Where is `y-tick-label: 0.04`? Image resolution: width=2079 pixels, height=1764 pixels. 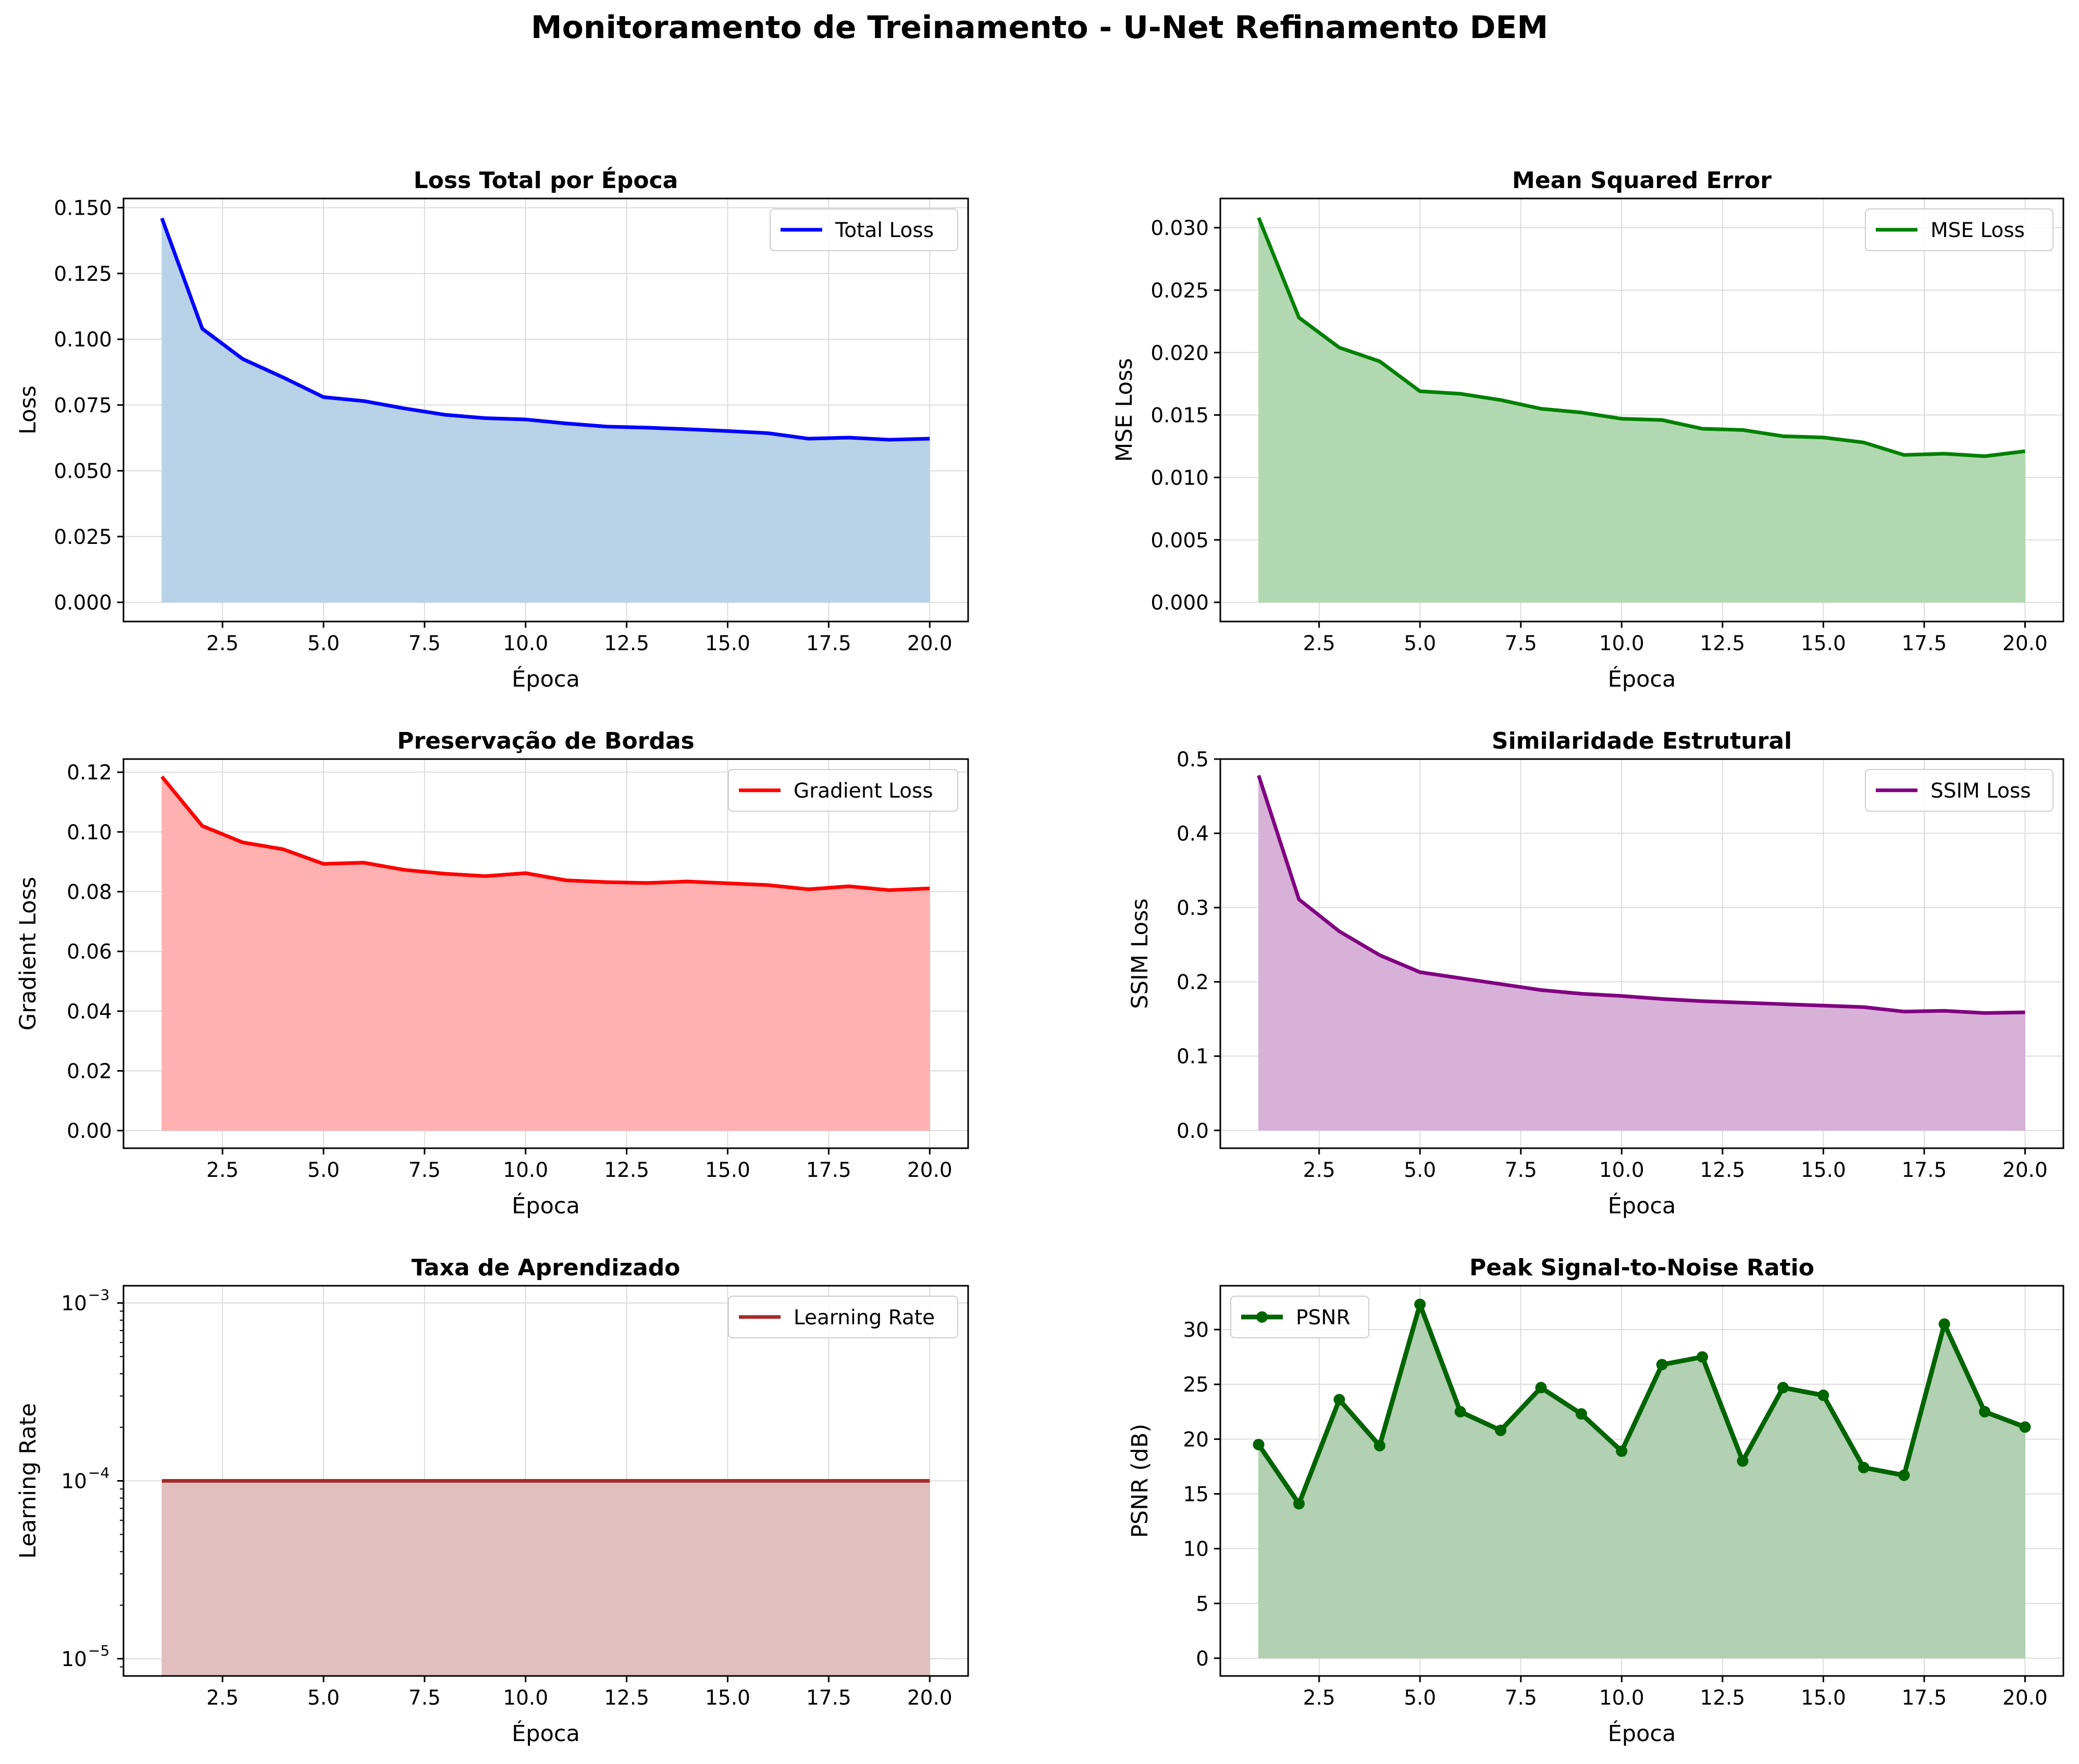 y-tick-label: 0.04 is located at coordinates (89, 1012).